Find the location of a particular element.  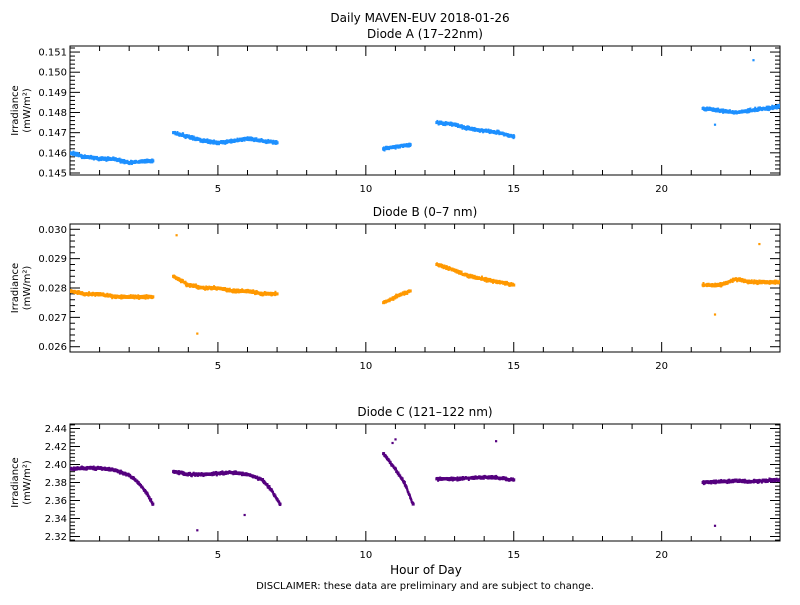

panel-title: Diode C (121–122 nm) is located at coordinates (424, 412).